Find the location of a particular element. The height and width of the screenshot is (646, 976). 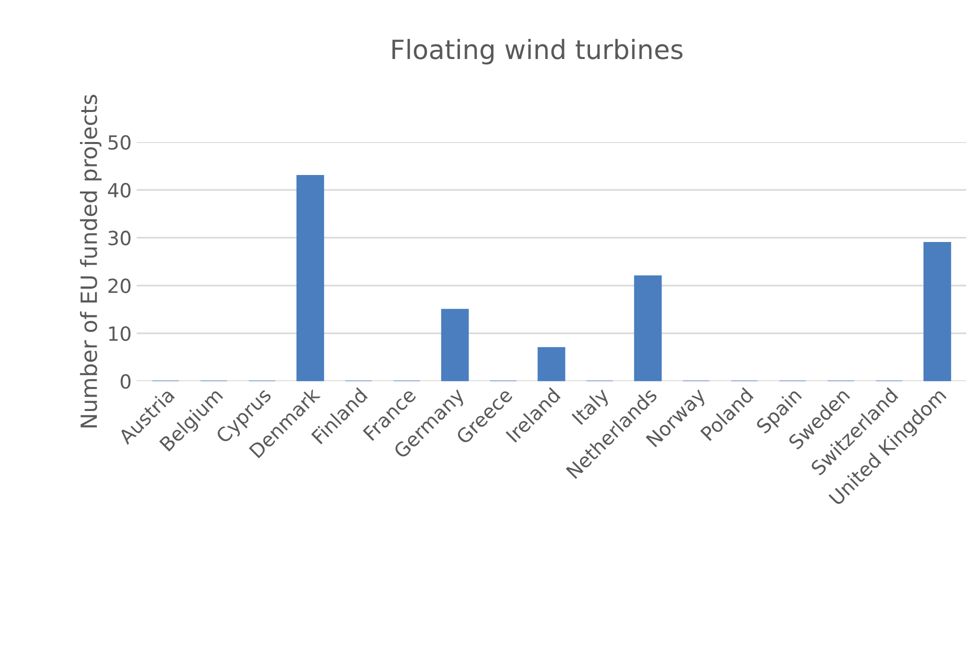

y-tick-label: 30 is located at coordinates (119, 238).